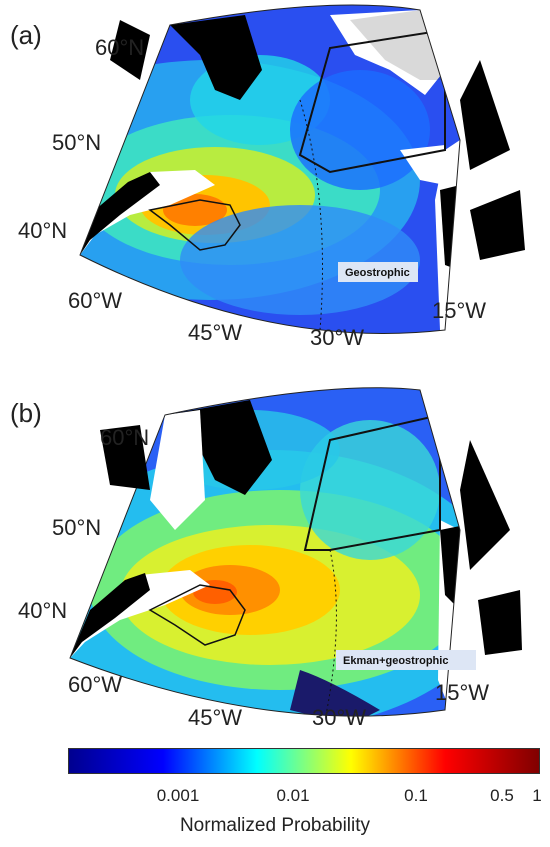  Describe the element at coordinates (459, 310) in the screenshot. I see `panel-a-lon-15: 15°W` at that location.